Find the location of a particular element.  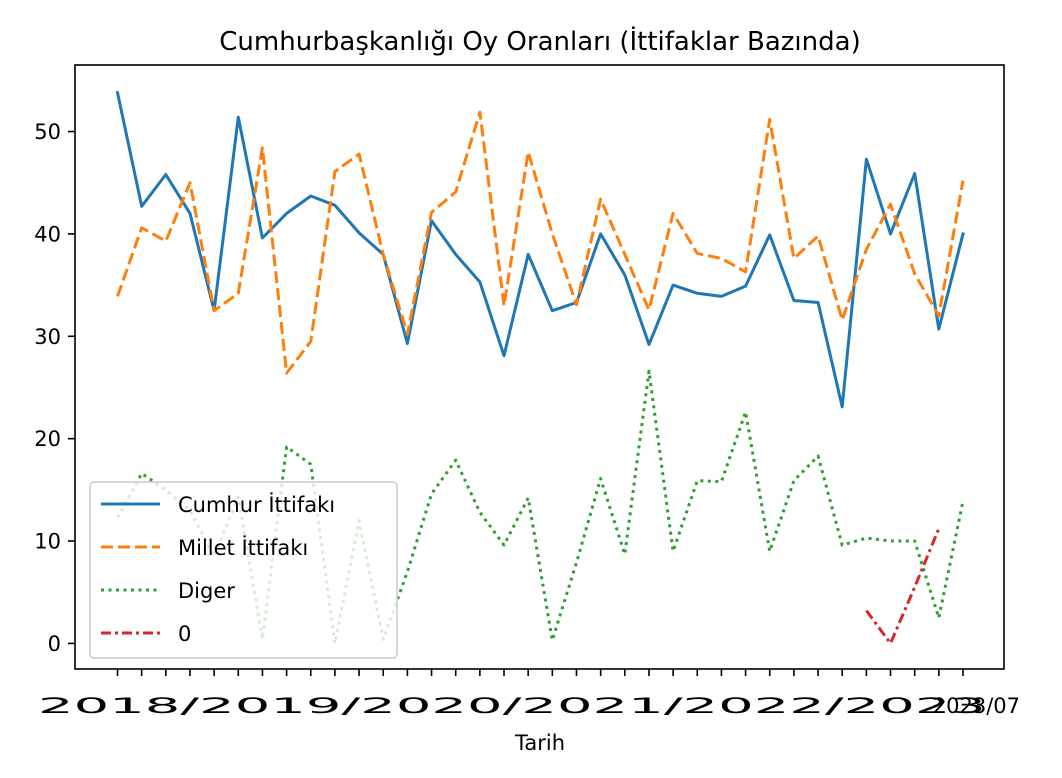

legend-box is located at coordinates (243, 570).